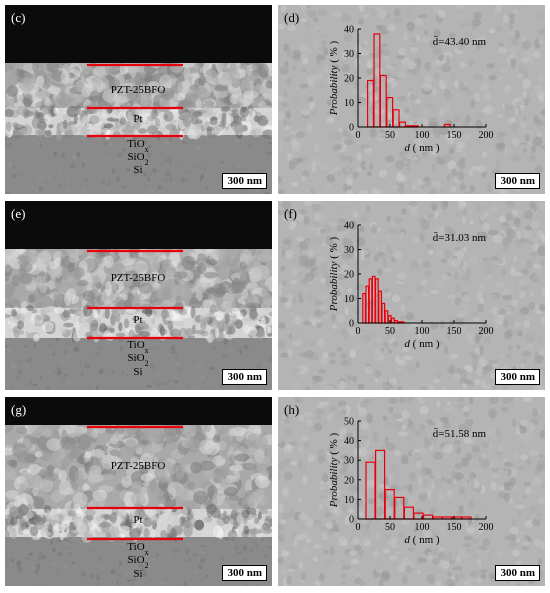 This screenshot has width=550, height=593. What do you see at coordinates (460, 434) in the screenshot?
I see `mean-diameter-annotation: d̄=51.58 nm` at bounding box center [460, 434].